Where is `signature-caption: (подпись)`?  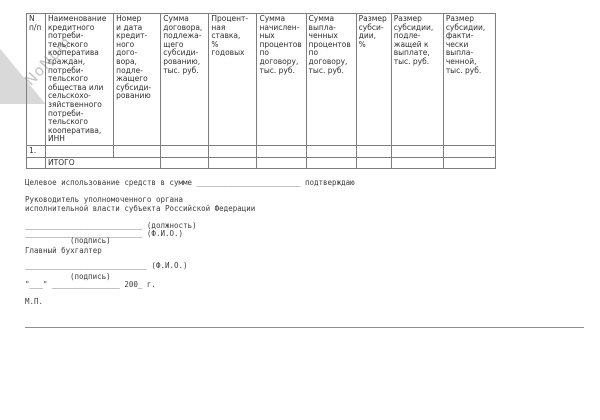
signature-caption: (подпись) is located at coordinates (90, 240).